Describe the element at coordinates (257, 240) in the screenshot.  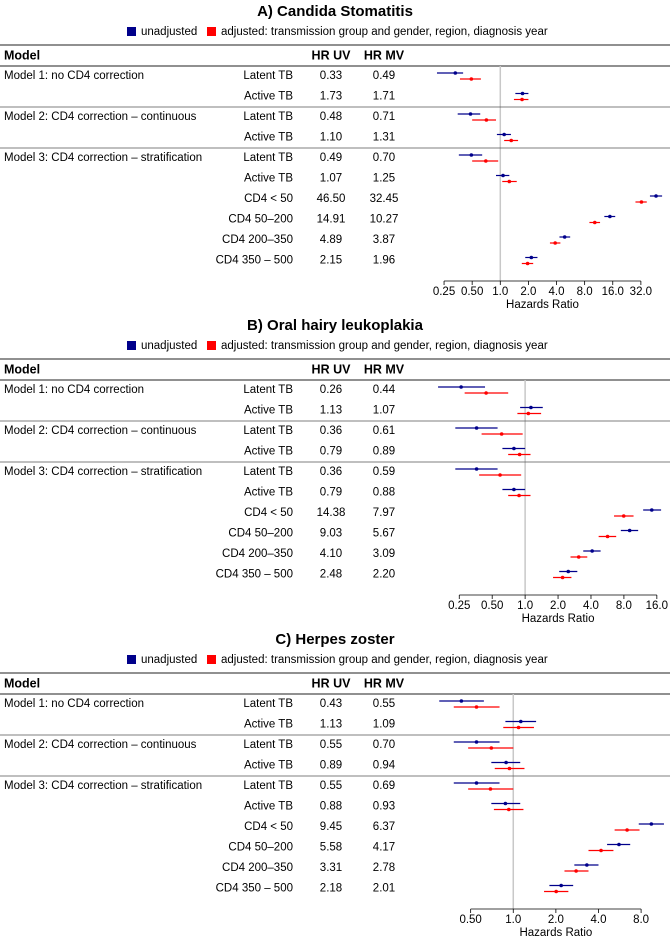
I see `row-label: CD4 200–350` at that location.